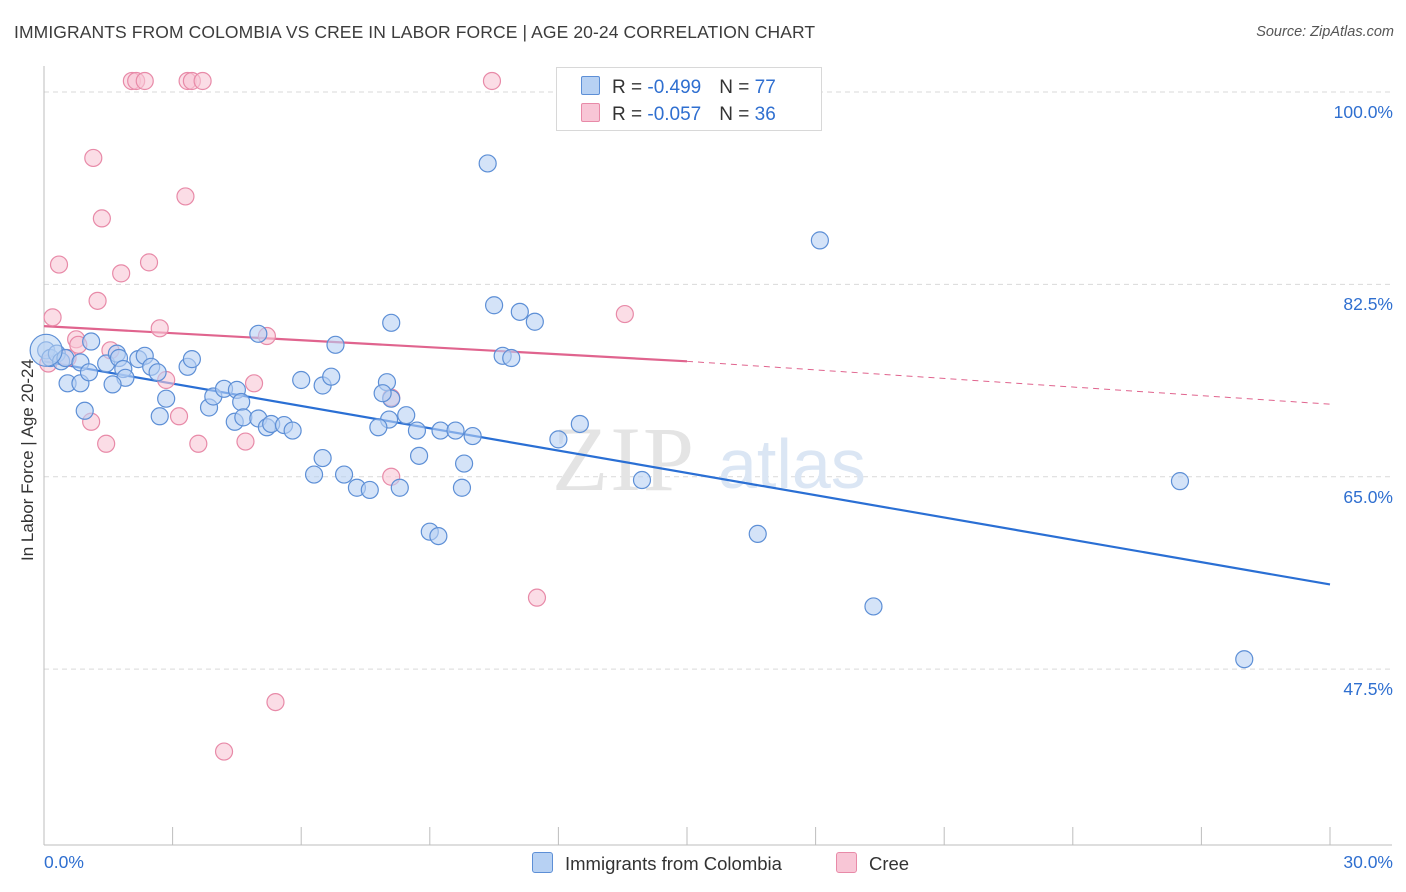 The image size is (1406, 892). I want to click on source-credit: Source: ZipAtlas.com, so click(1325, 32).